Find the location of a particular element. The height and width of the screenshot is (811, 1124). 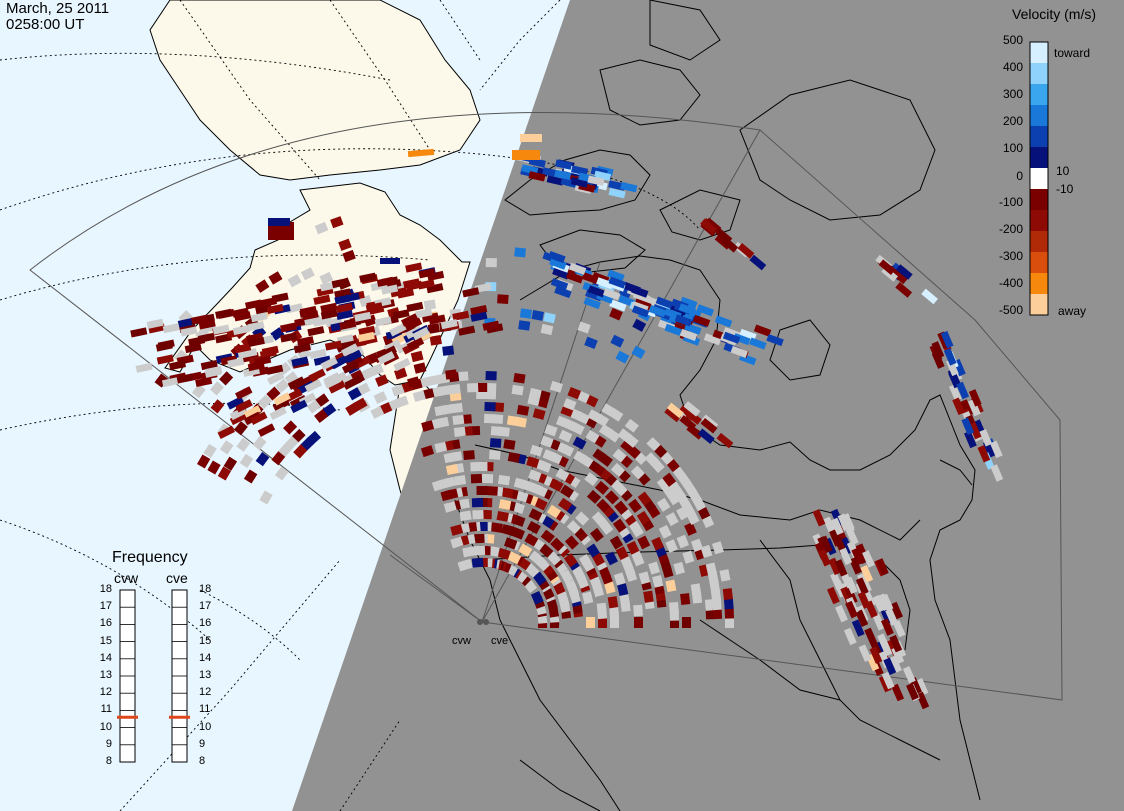

colorbar-tick-label: -500 is located at coordinates (1010, 310).